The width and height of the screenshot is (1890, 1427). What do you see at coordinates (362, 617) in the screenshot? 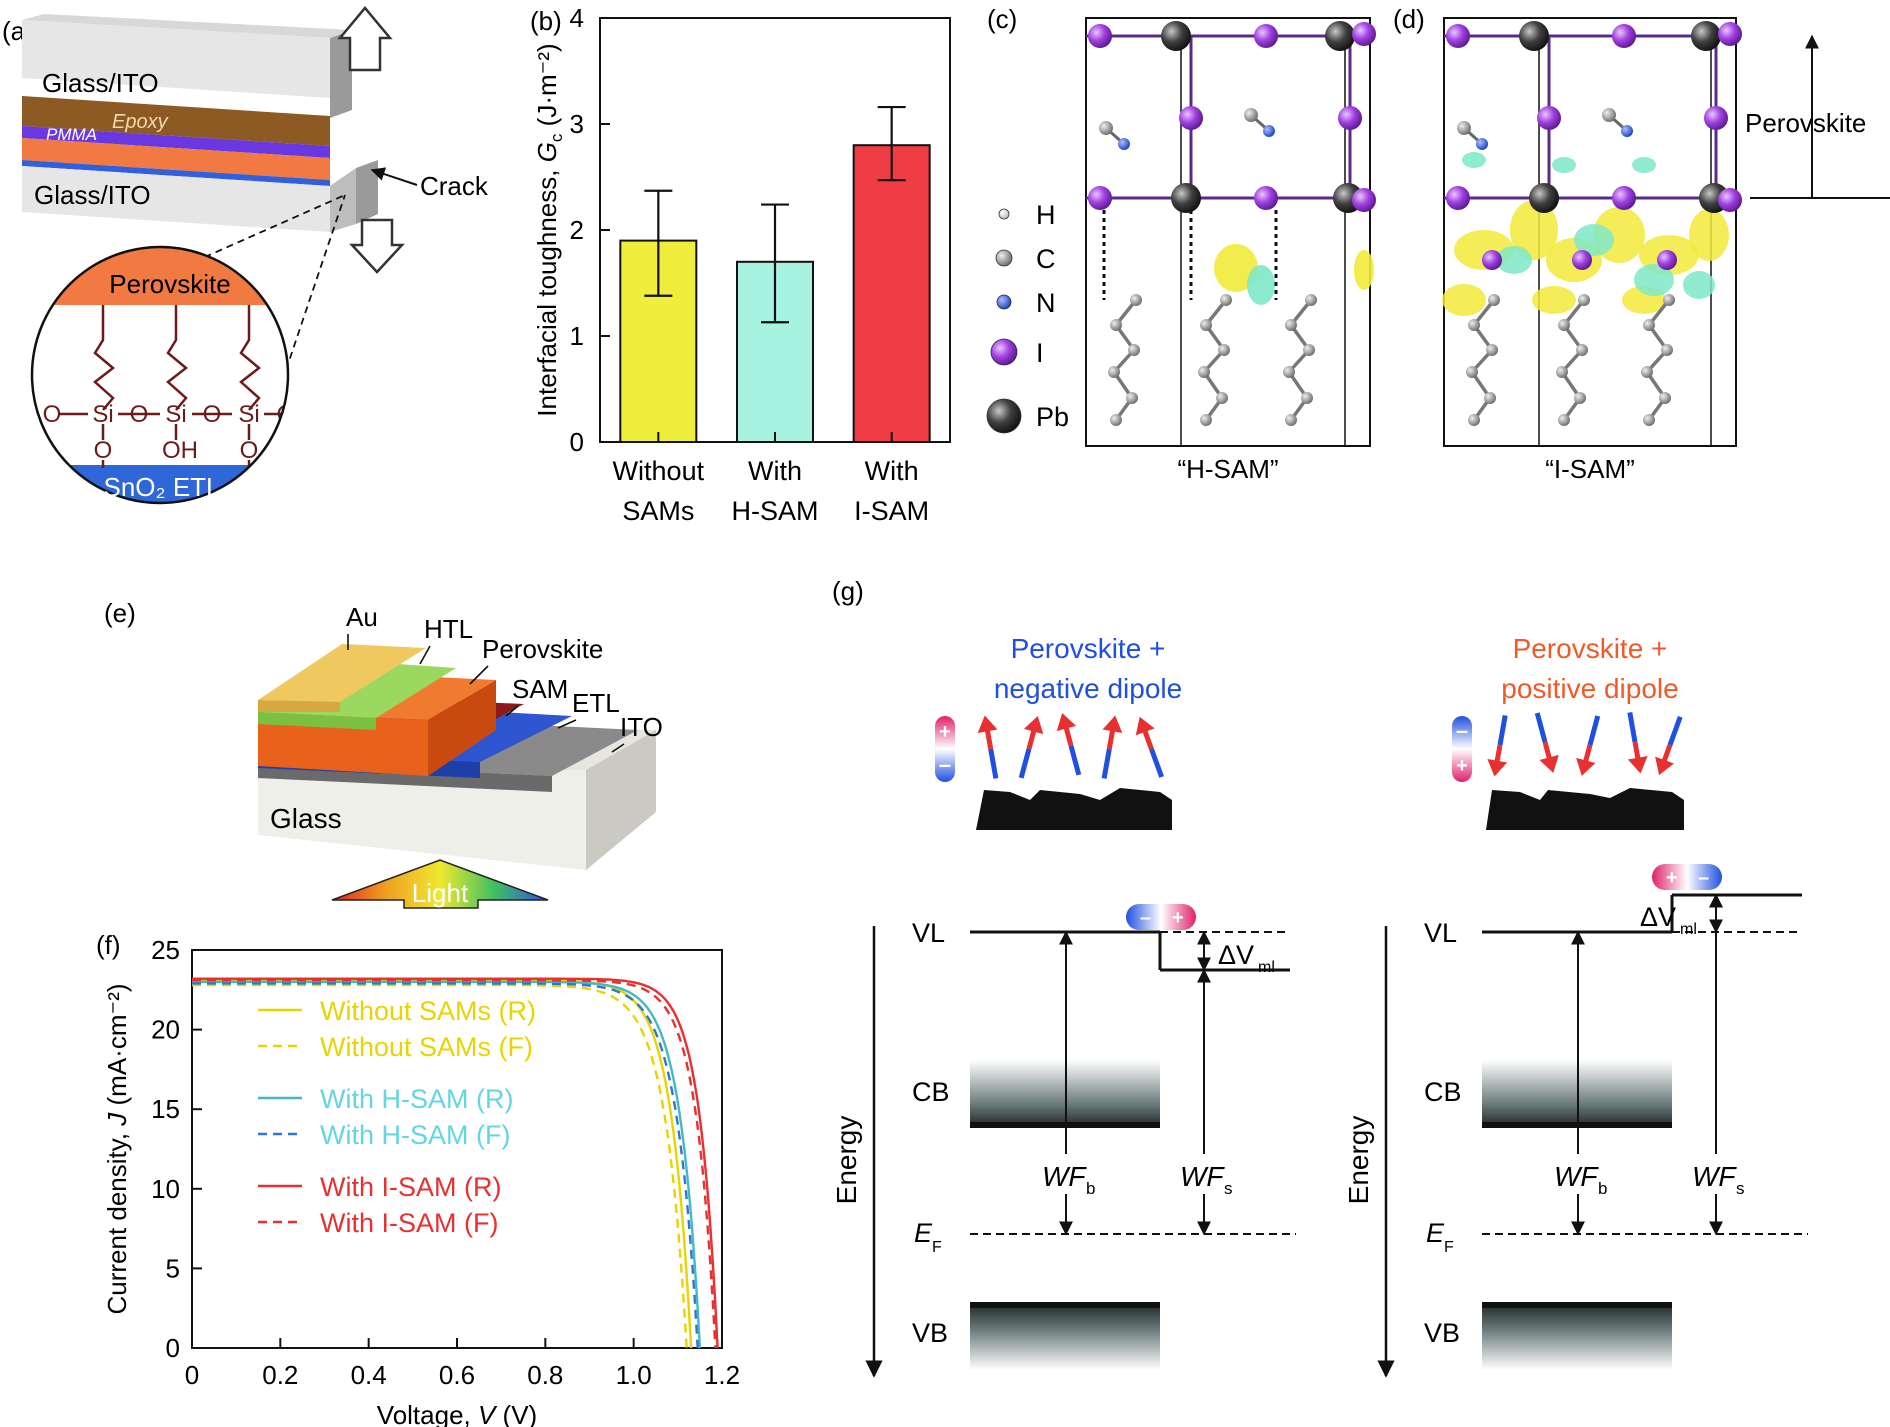
I see `au-label: Au` at bounding box center [362, 617].